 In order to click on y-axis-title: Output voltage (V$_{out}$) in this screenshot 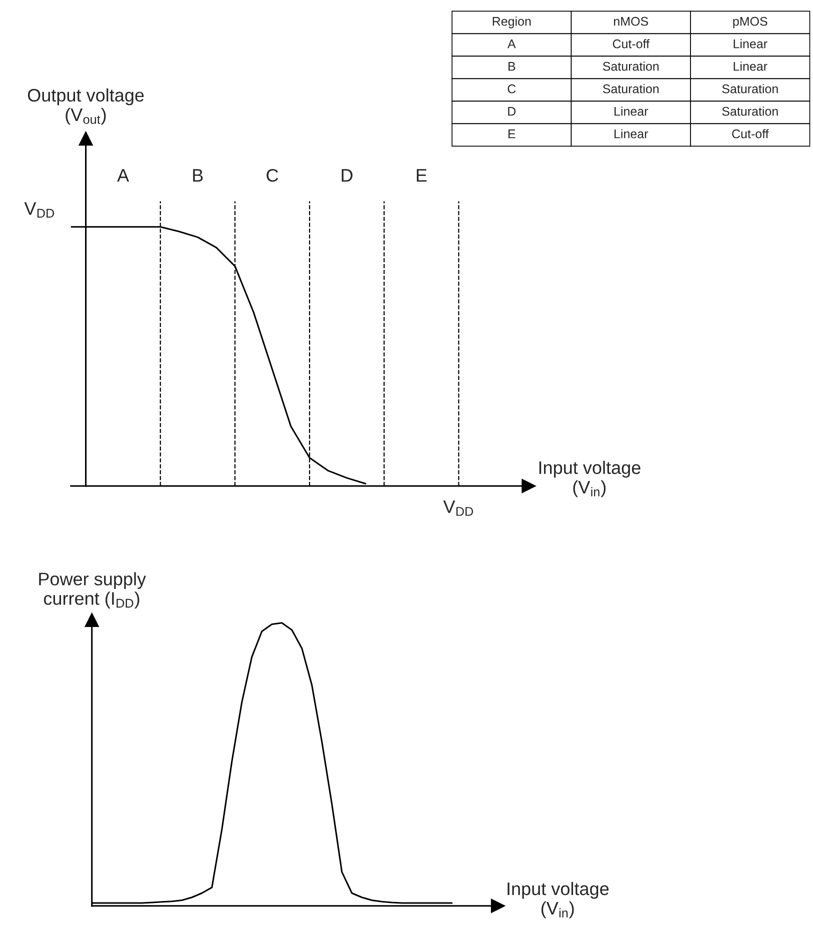, I will do `click(86, 106)`.